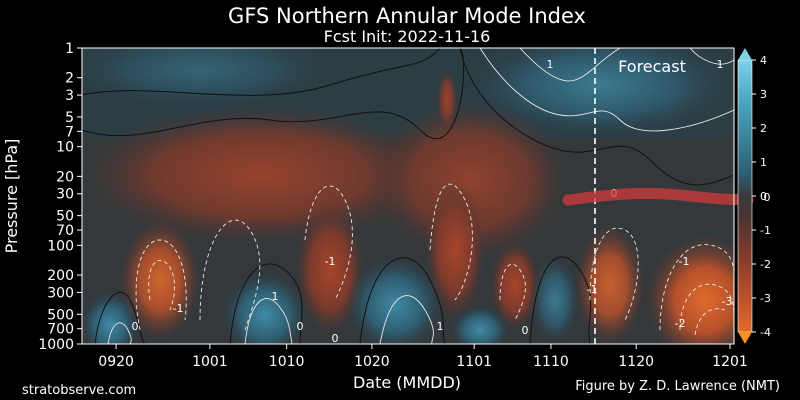 This screenshot has width=800, height=400. Describe the element at coordinates (407, 36) in the screenshot. I see `chart-subtitle: Fcst Init: 2022-11-16` at that location.